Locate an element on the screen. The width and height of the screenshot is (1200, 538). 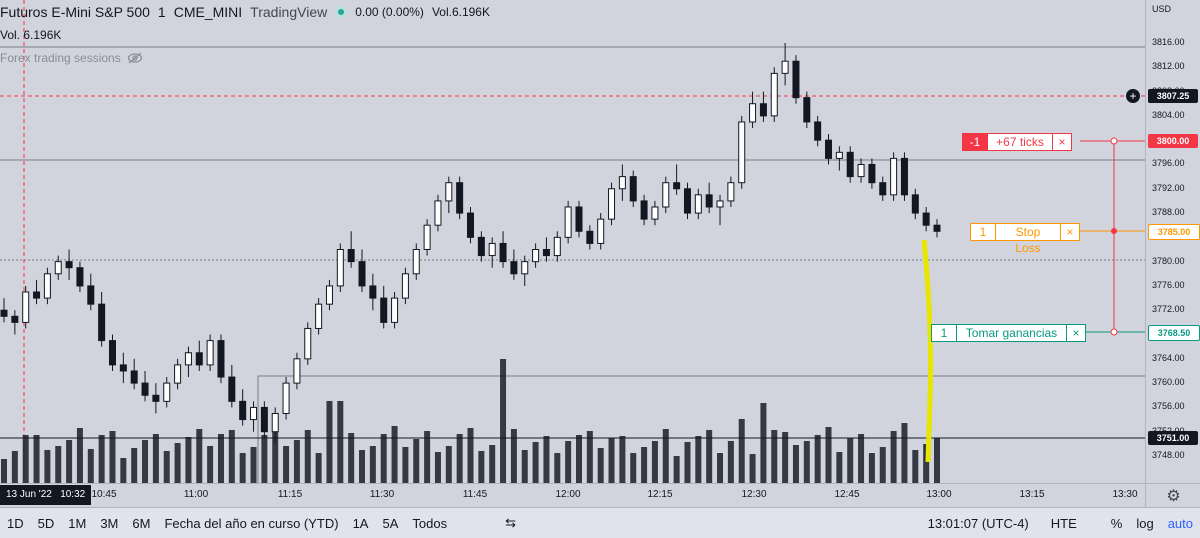
log-toggle: log is located at coordinates (1145, 523).